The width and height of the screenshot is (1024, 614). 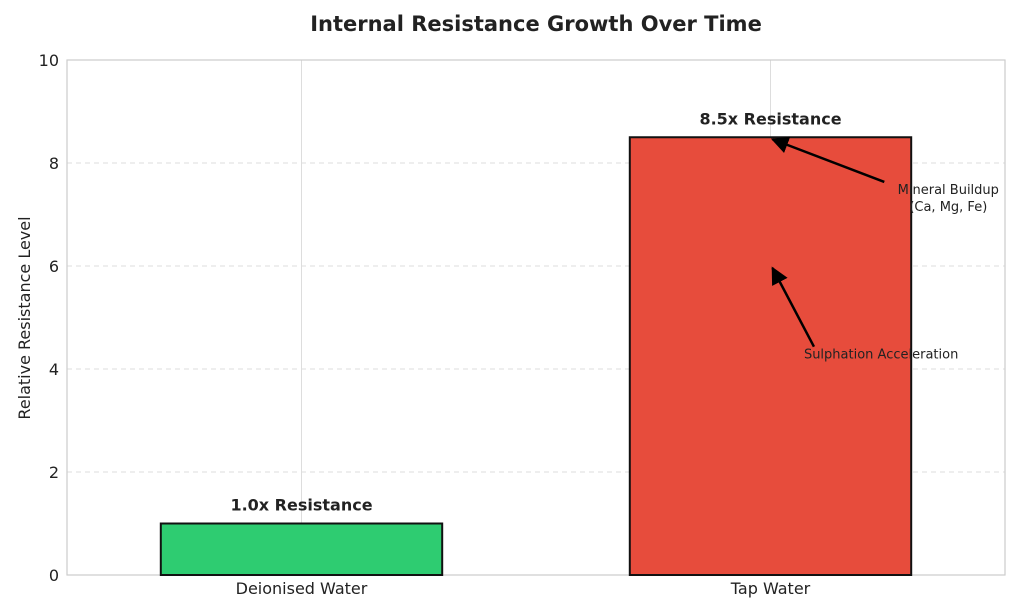 What do you see at coordinates (770, 588) in the screenshot?
I see `x-tick-label: Tap Water` at bounding box center [770, 588].